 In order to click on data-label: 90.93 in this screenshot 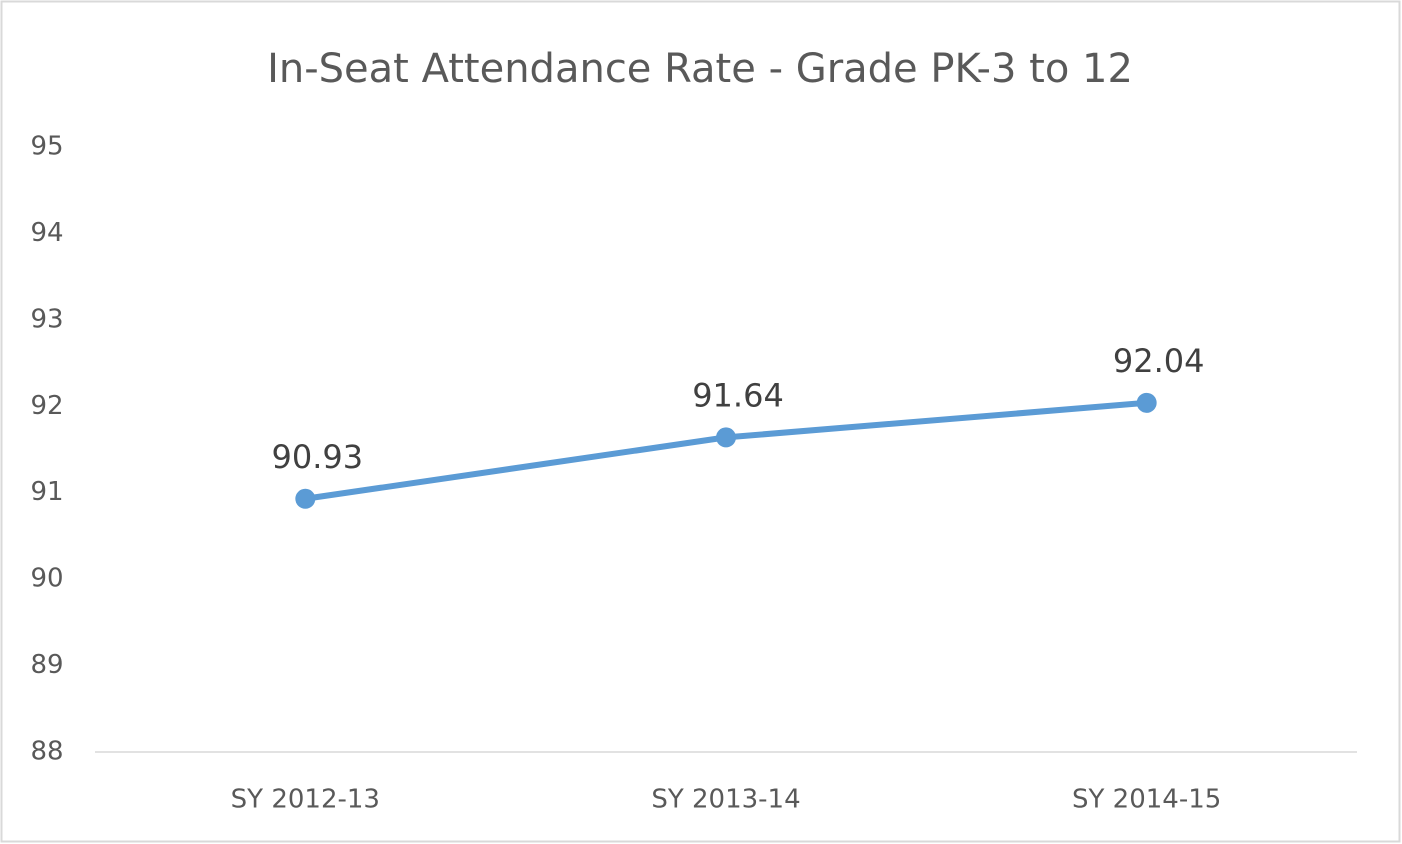, I will do `click(318, 457)`.